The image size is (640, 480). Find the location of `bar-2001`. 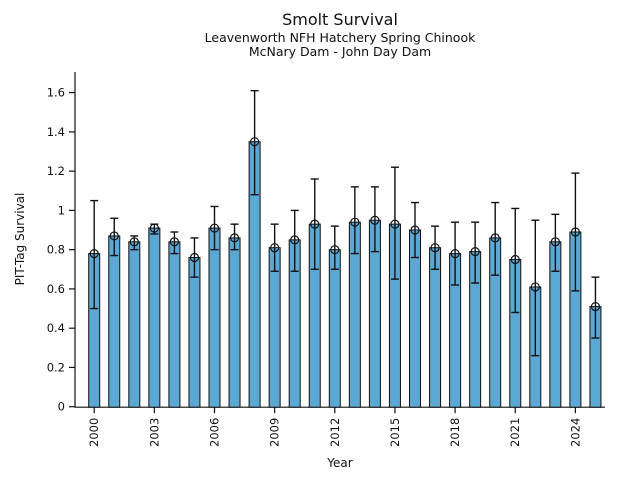

bar-2001 is located at coordinates (114, 321).